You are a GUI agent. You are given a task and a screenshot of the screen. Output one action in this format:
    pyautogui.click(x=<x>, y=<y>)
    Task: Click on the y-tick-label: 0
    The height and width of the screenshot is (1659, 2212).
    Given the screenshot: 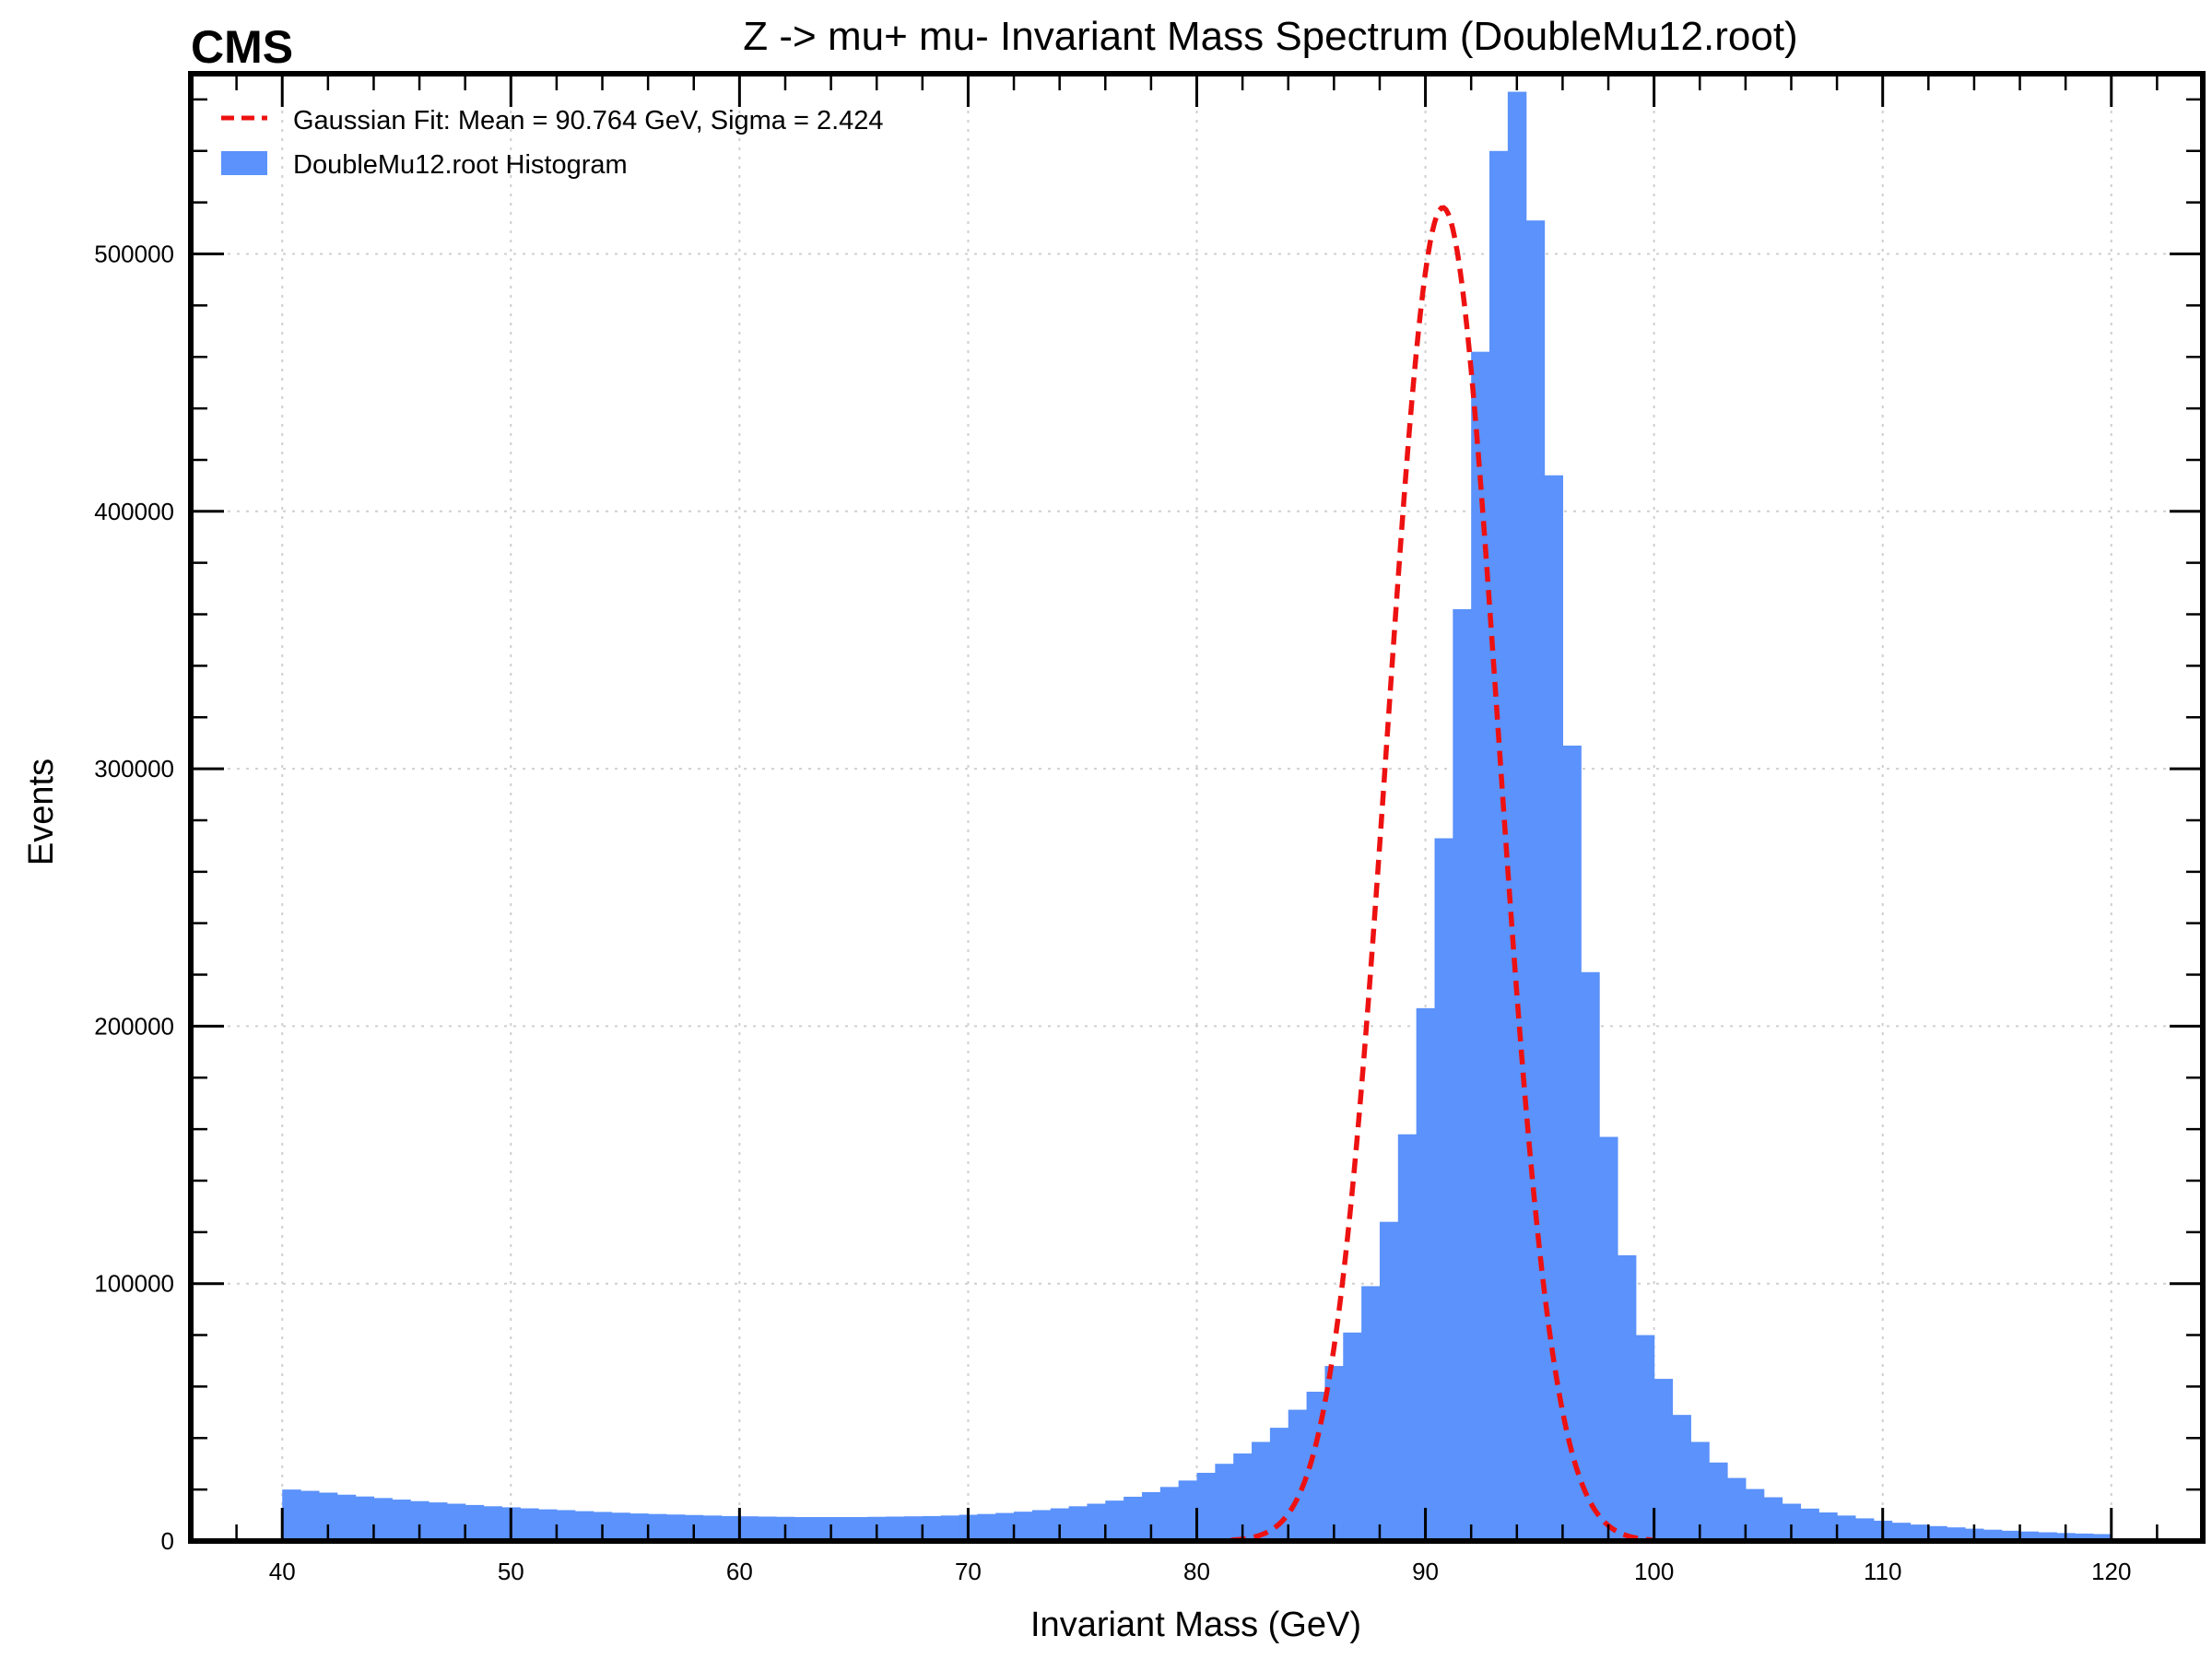 What is the action you would take?
    pyautogui.click(x=167, y=1541)
    